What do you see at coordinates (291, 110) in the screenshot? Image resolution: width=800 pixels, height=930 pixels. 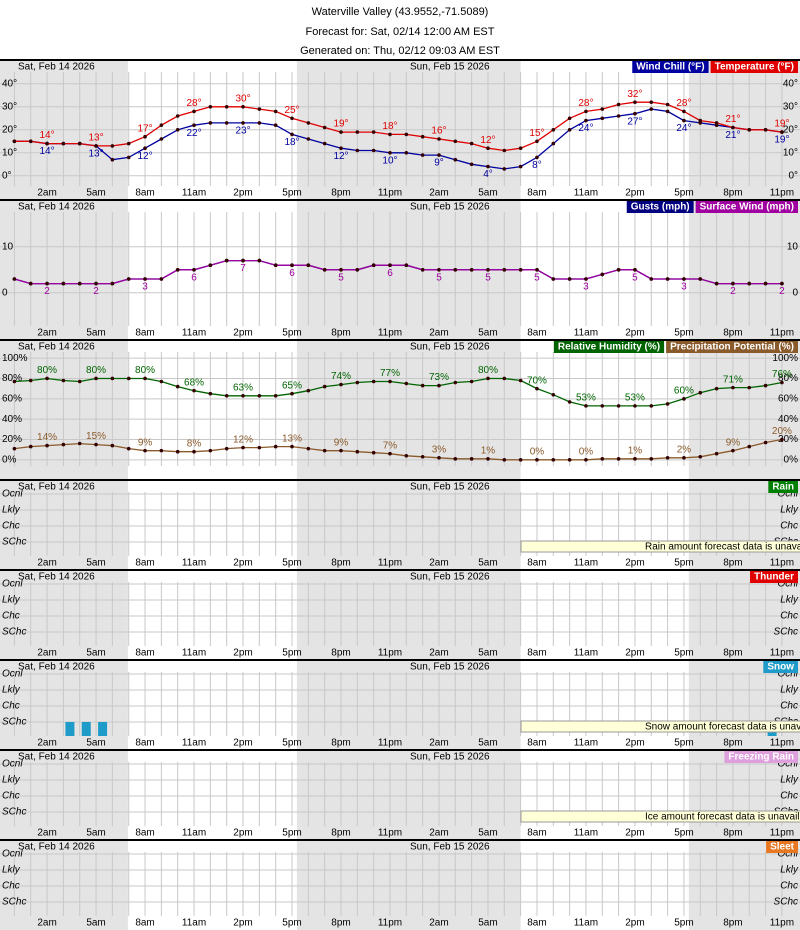 I see `data-label: 25°` at bounding box center [291, 110].